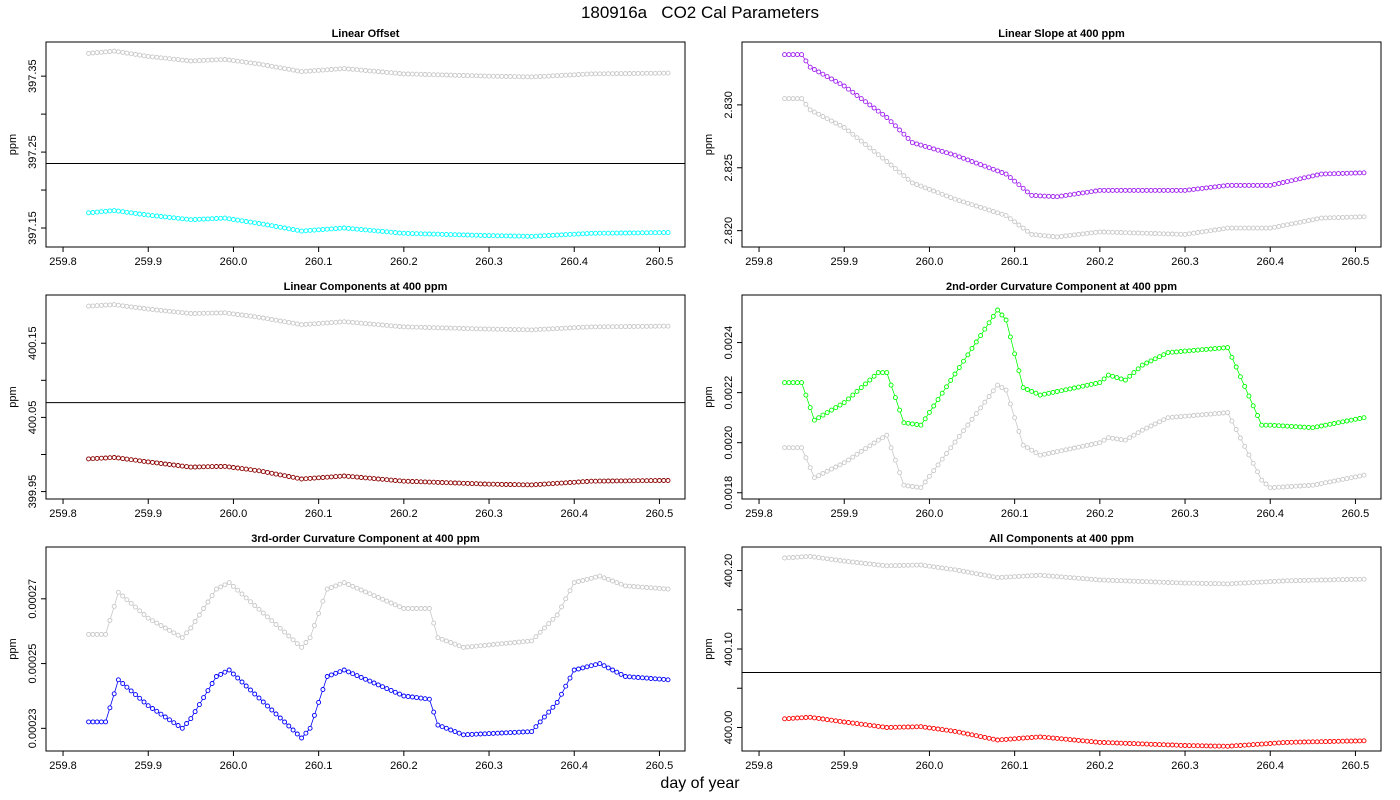 This screenshot has width=1400, height=800. Describe the element at coordinates (489, 514) in the screenshot. I see `x-tick-label: 260.3` at that location.